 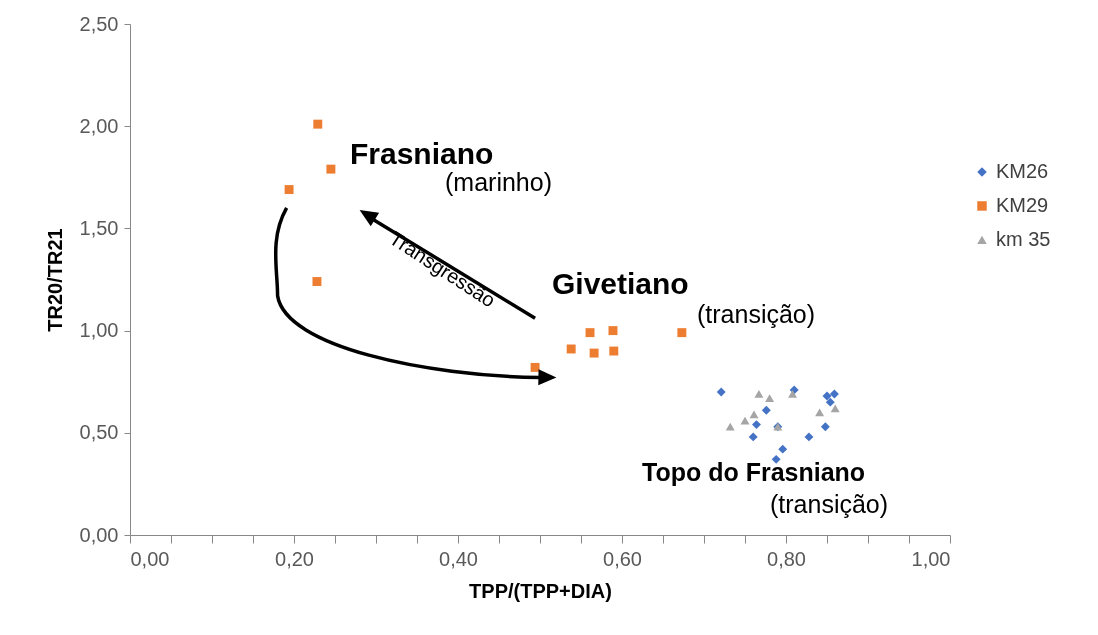 I want to click on y-axis-title: TR20/TR21, so click(x=54, y=280).